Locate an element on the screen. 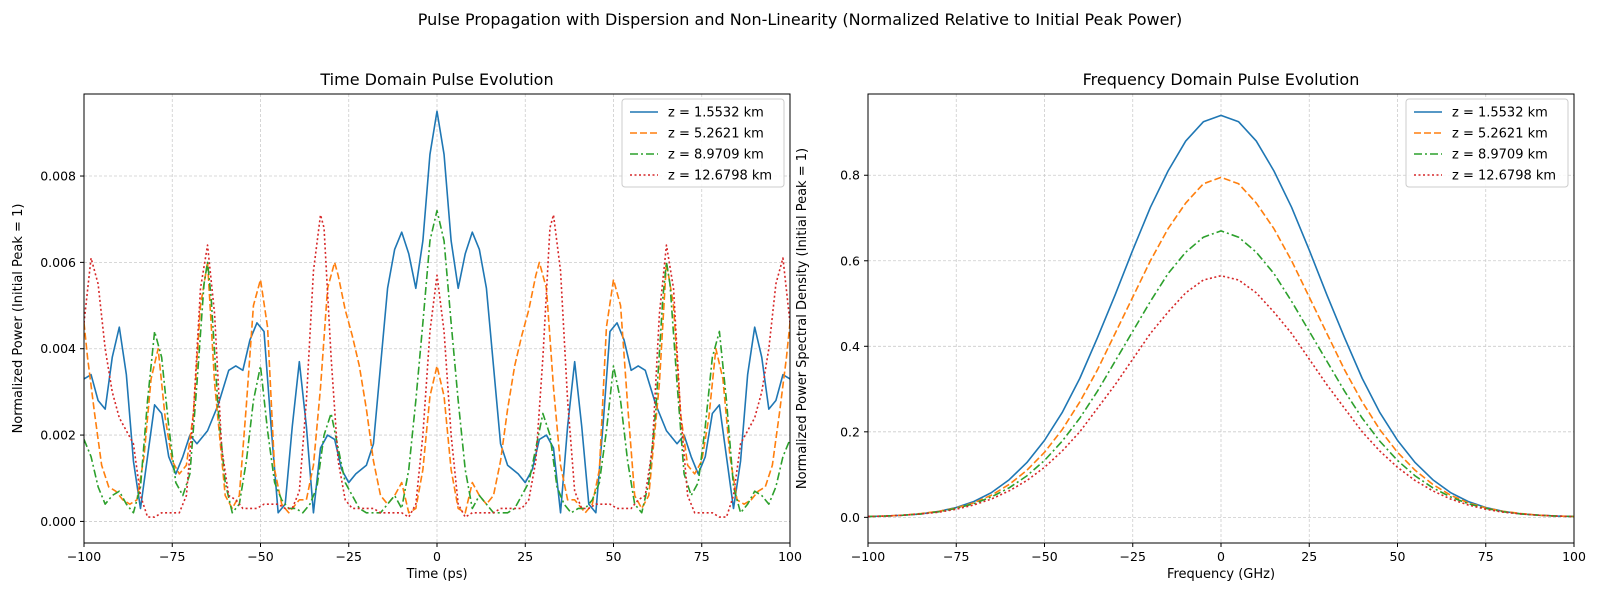  time-domain-xtick-label: −75 is located at coordinates (172, 556).